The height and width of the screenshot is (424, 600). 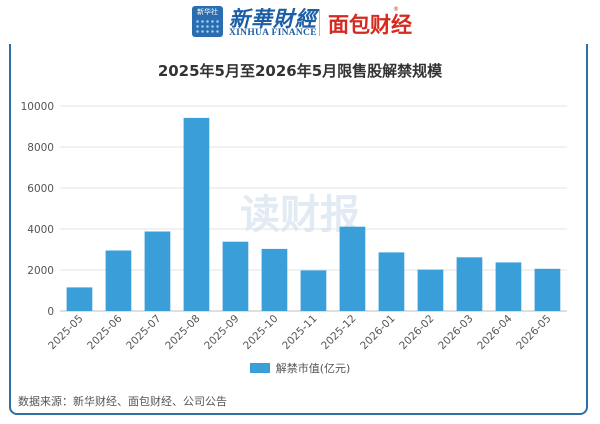 What do you see at coordinates (313, 368) in the screenshot?
I see `legend-label: 解禁市值(亿元)` at bounding box center [313, 368].